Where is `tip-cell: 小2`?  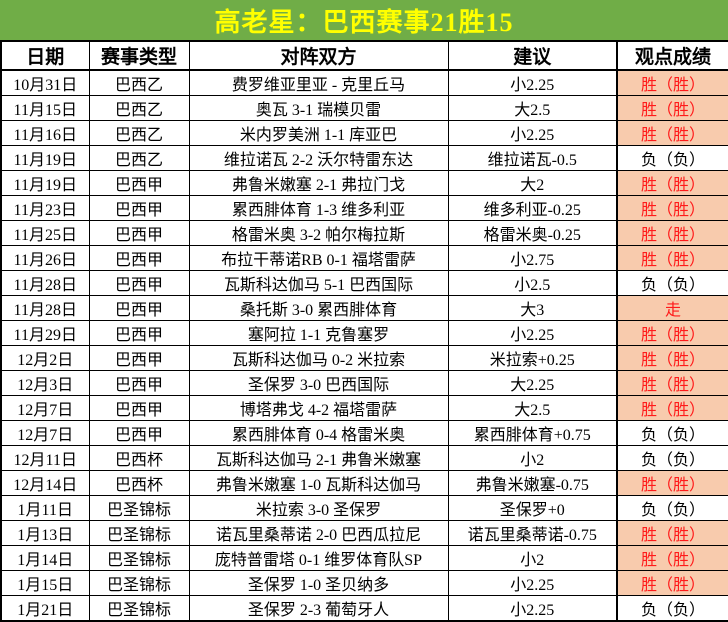
tip-cell: 小2 is located at coordinates (532, 558).